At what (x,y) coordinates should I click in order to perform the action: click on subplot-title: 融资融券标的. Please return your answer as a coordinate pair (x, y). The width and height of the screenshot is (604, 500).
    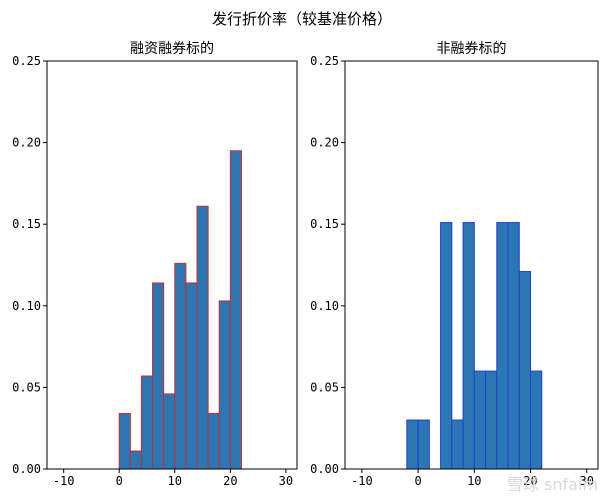
    Looking at the image, I should click on (172, 49).